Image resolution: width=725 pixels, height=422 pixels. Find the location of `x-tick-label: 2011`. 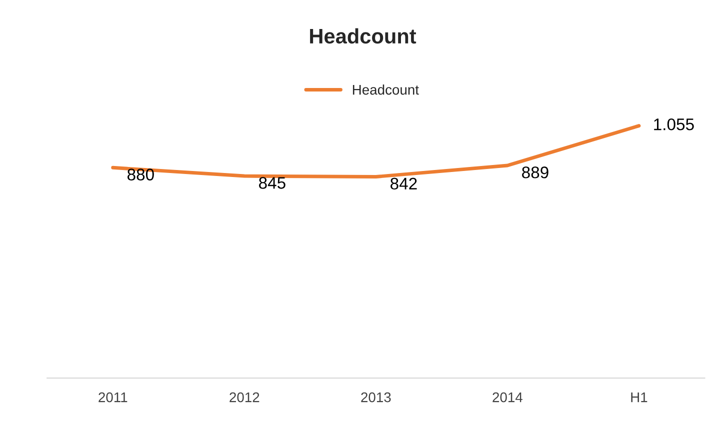

x-tick-label: 2011 is located at coordinates (113, 397).